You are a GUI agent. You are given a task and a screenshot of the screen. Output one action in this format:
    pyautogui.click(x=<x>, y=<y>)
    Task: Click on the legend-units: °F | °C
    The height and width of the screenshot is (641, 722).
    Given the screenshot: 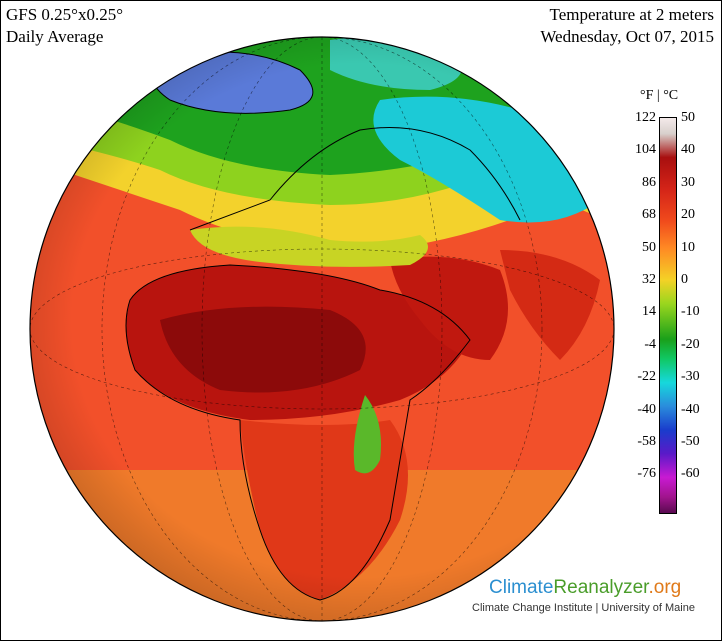 What is the action you would take?
    pyautogui.click(x=659, y=95)
    